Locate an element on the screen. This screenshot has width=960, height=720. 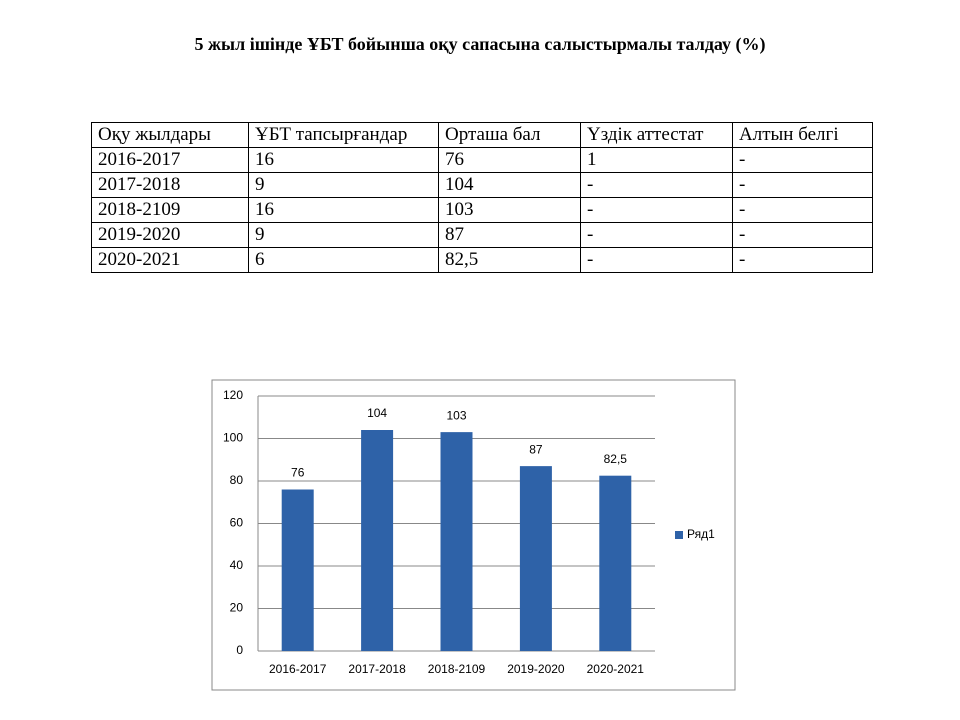
table-cell: ҰБТ тапсырғандар is located at coordinates (343, 135).